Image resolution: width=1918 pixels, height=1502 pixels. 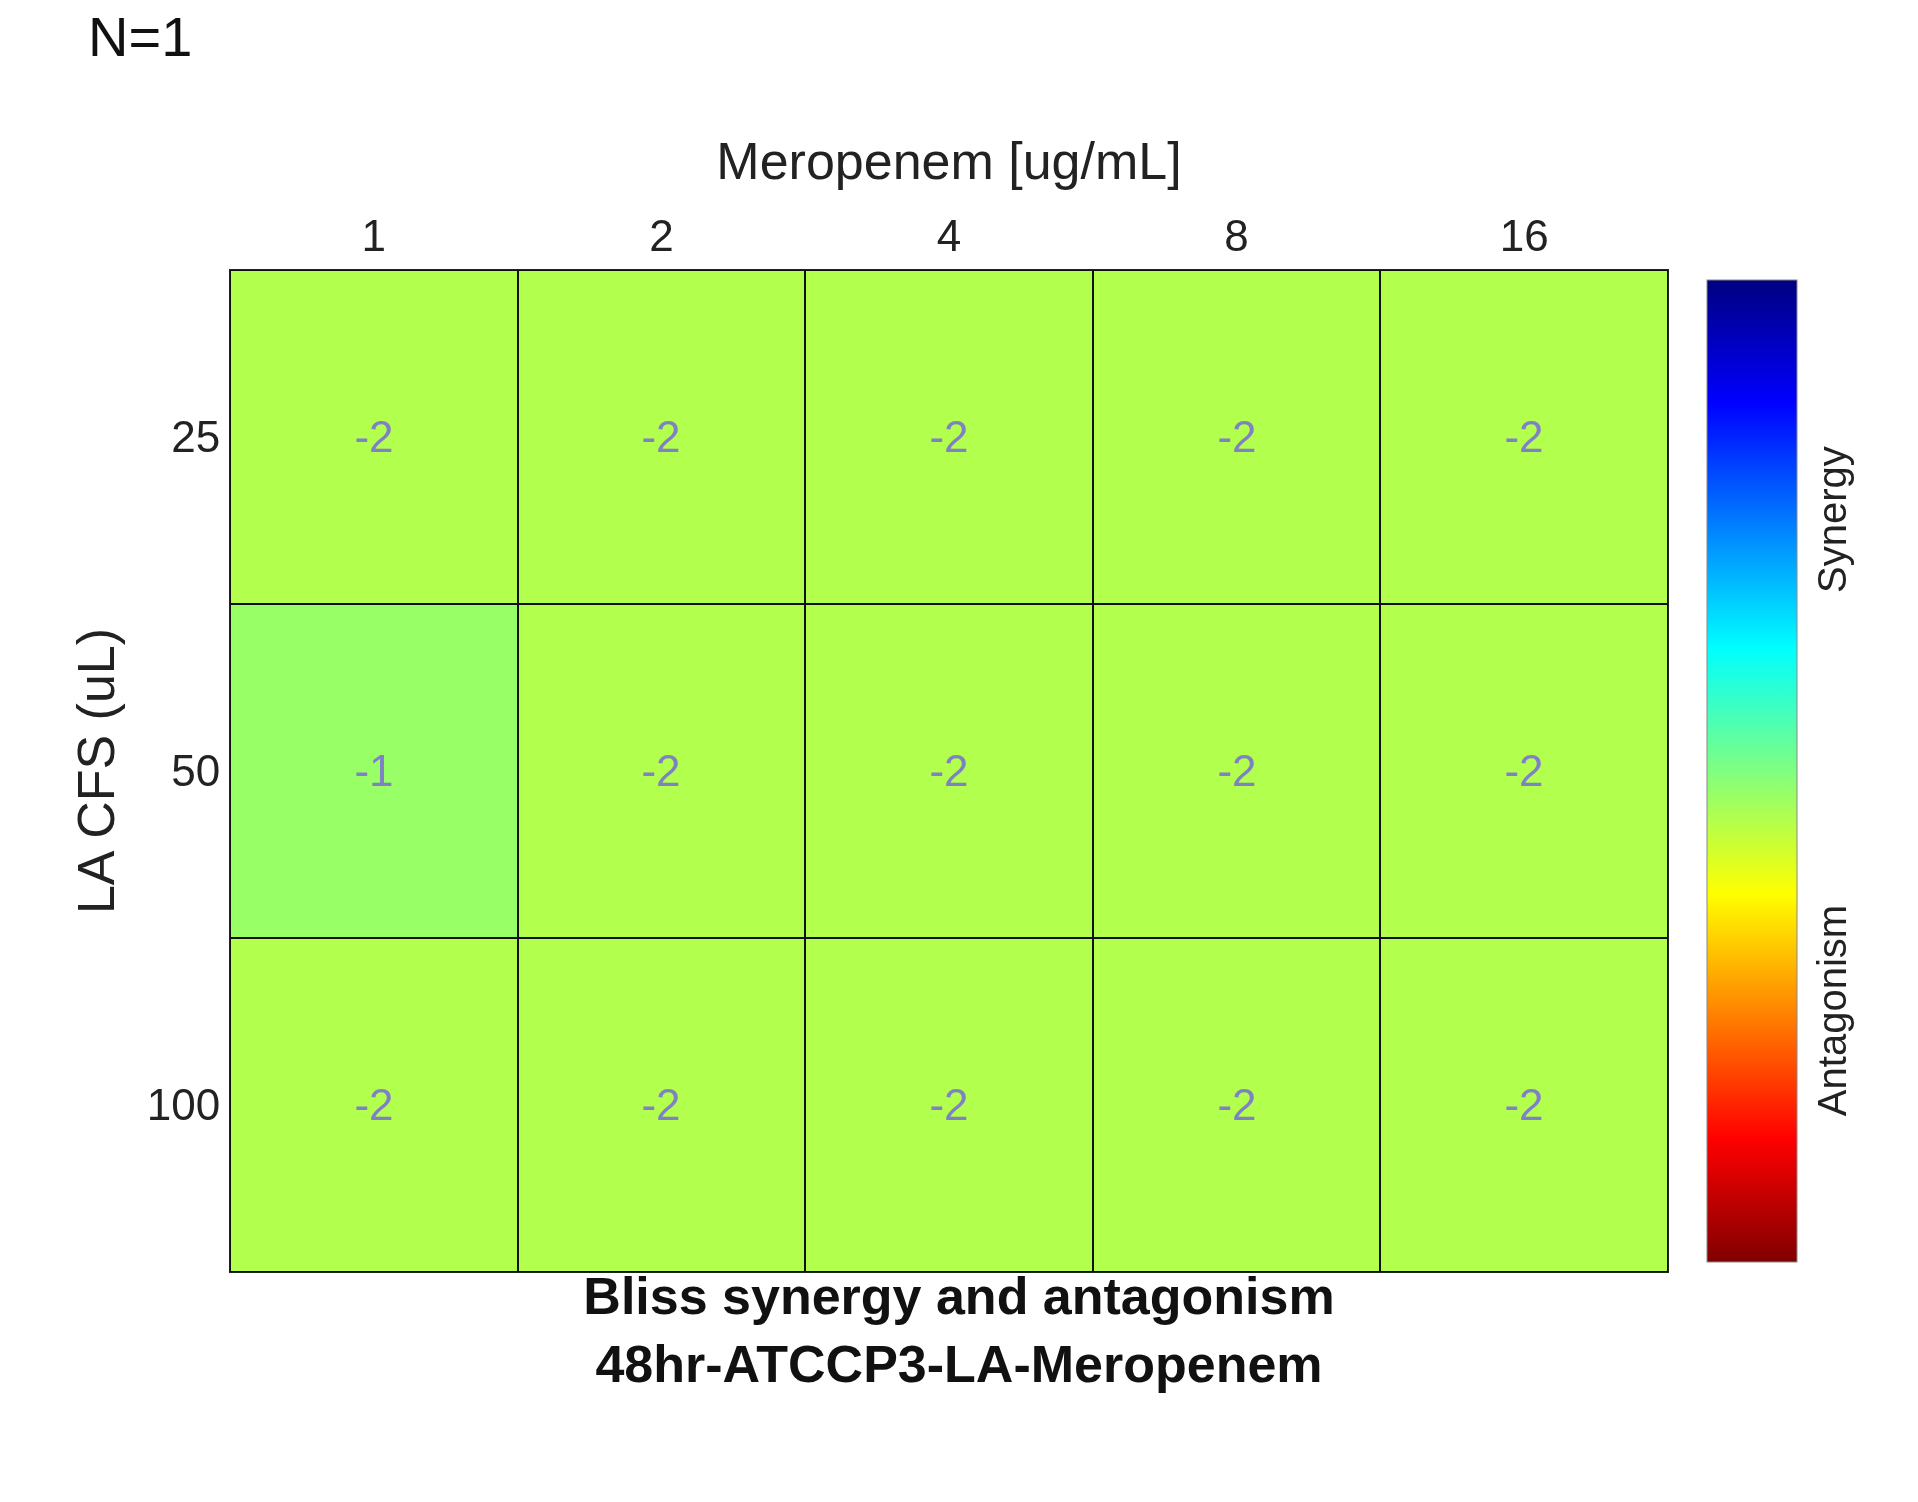 What do you see at coordinates (1524, 236) in the screenshot?
I see `x-tick-label: 16` at bounding box center [1524, 236].